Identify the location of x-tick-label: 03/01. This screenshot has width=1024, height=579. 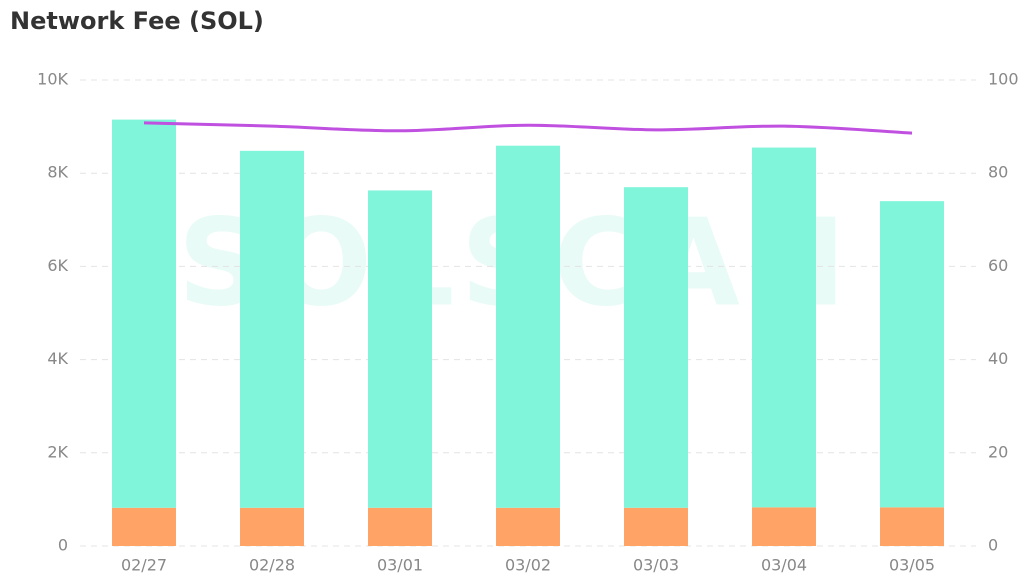
(400, 565).